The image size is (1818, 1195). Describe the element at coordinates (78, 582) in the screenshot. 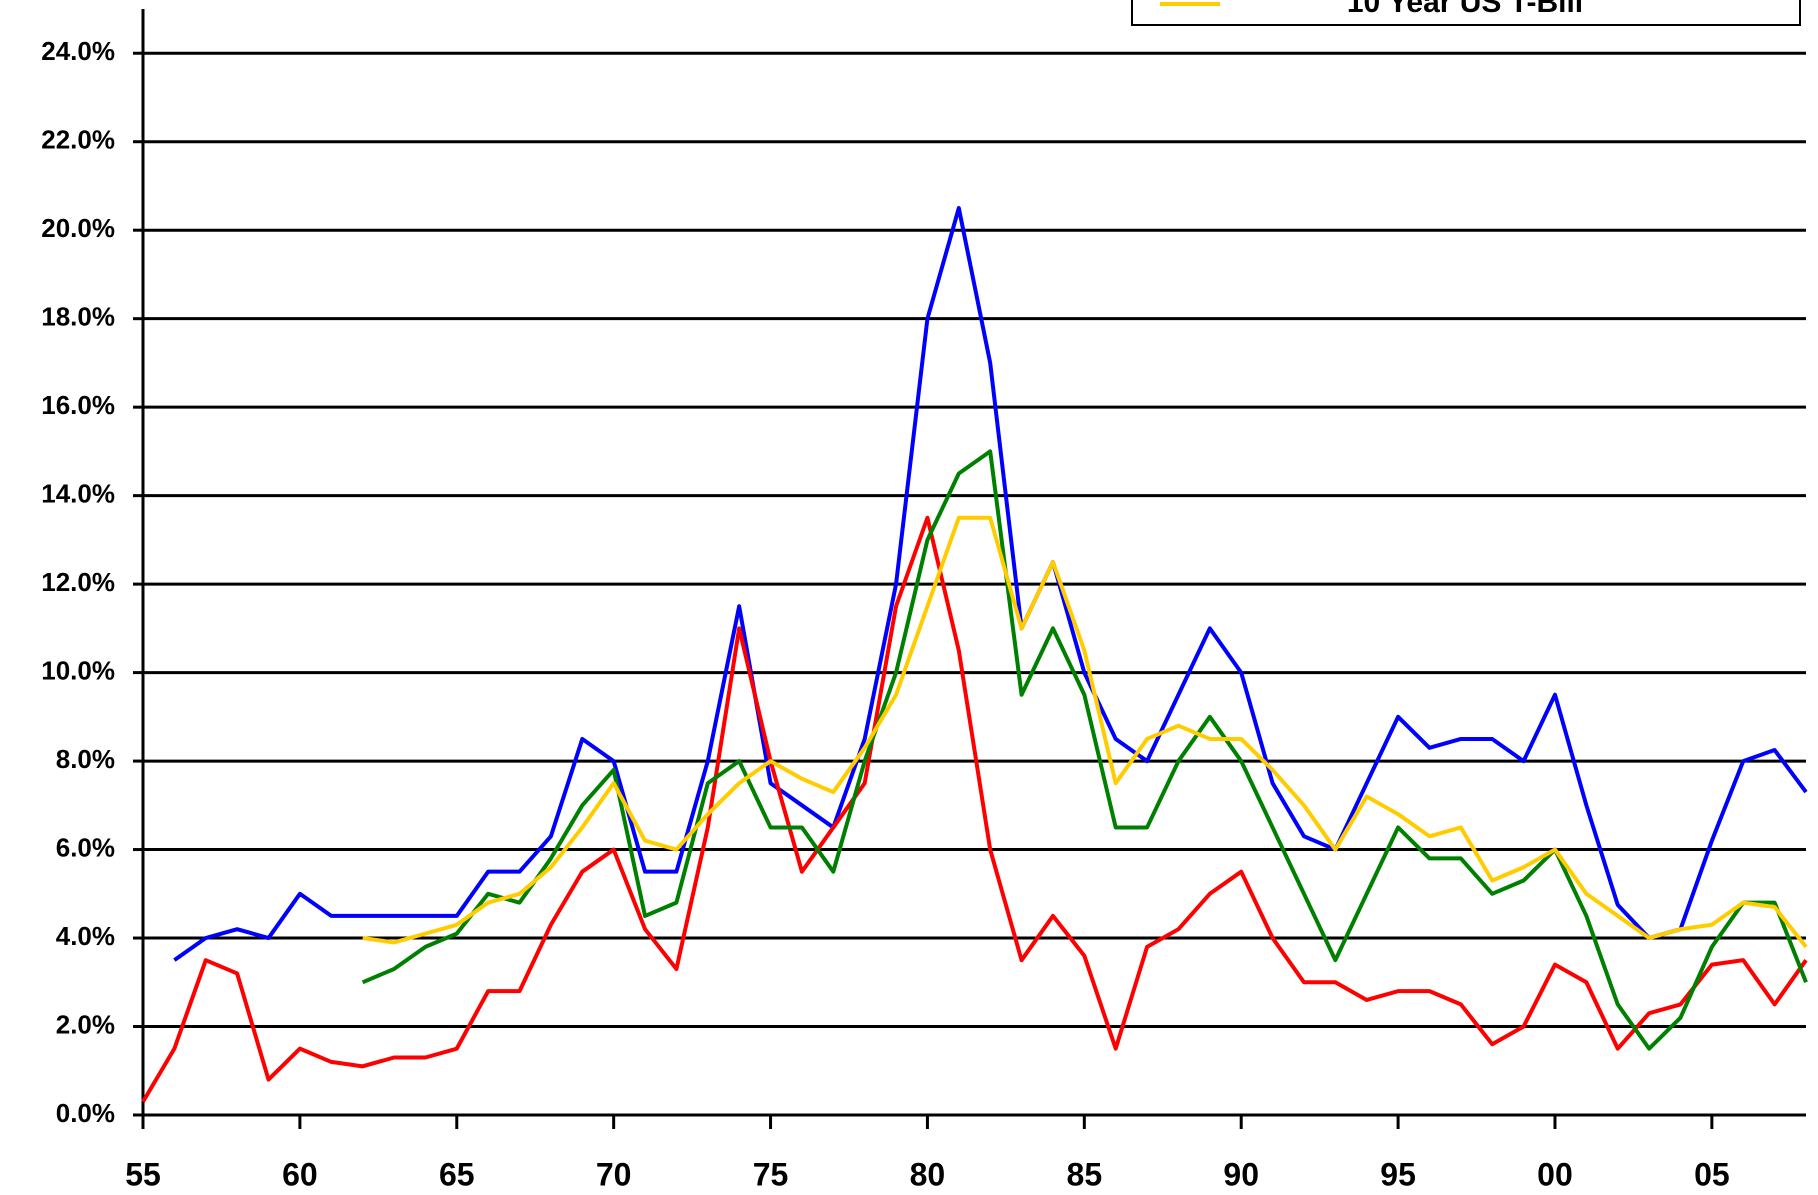

I see `y-tick-label: 12.0%` at that location.